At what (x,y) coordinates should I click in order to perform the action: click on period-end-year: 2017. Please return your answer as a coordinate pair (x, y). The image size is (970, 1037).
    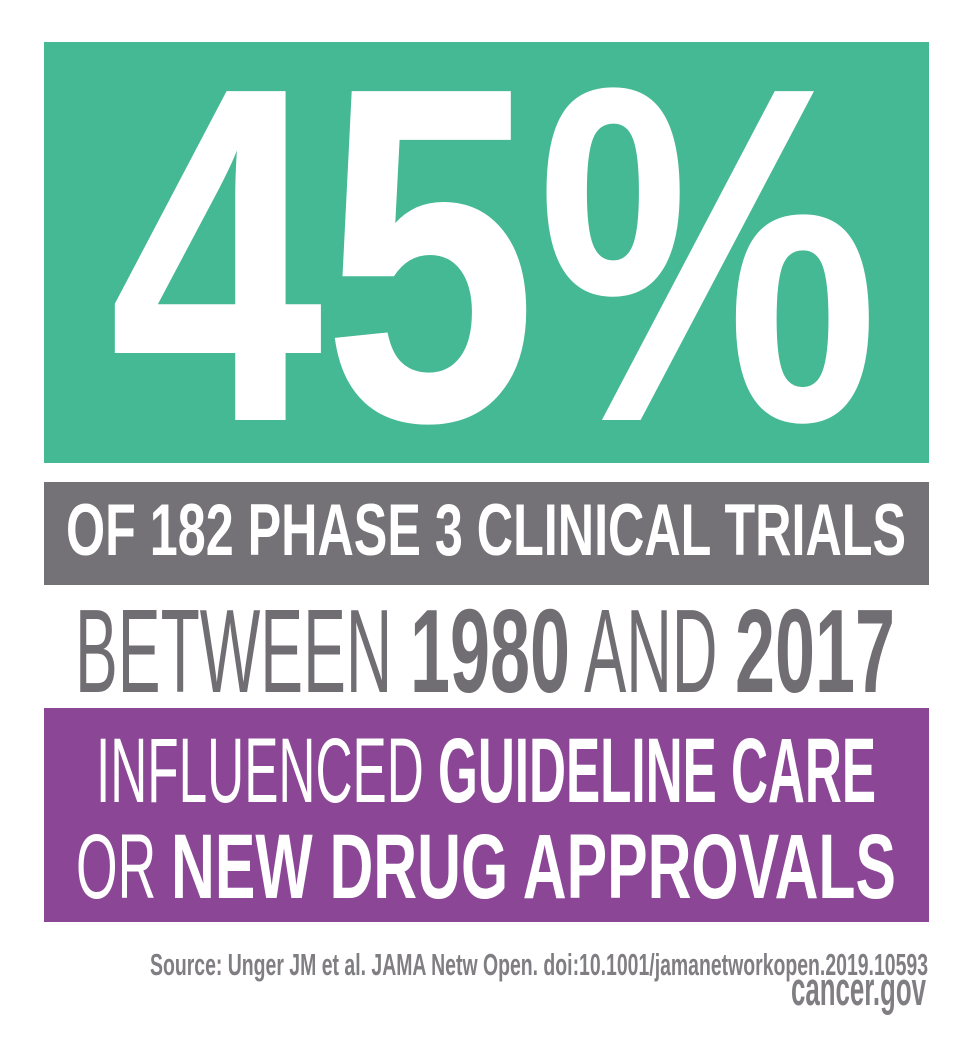
    Looking at the image, I should click on (815, 646).